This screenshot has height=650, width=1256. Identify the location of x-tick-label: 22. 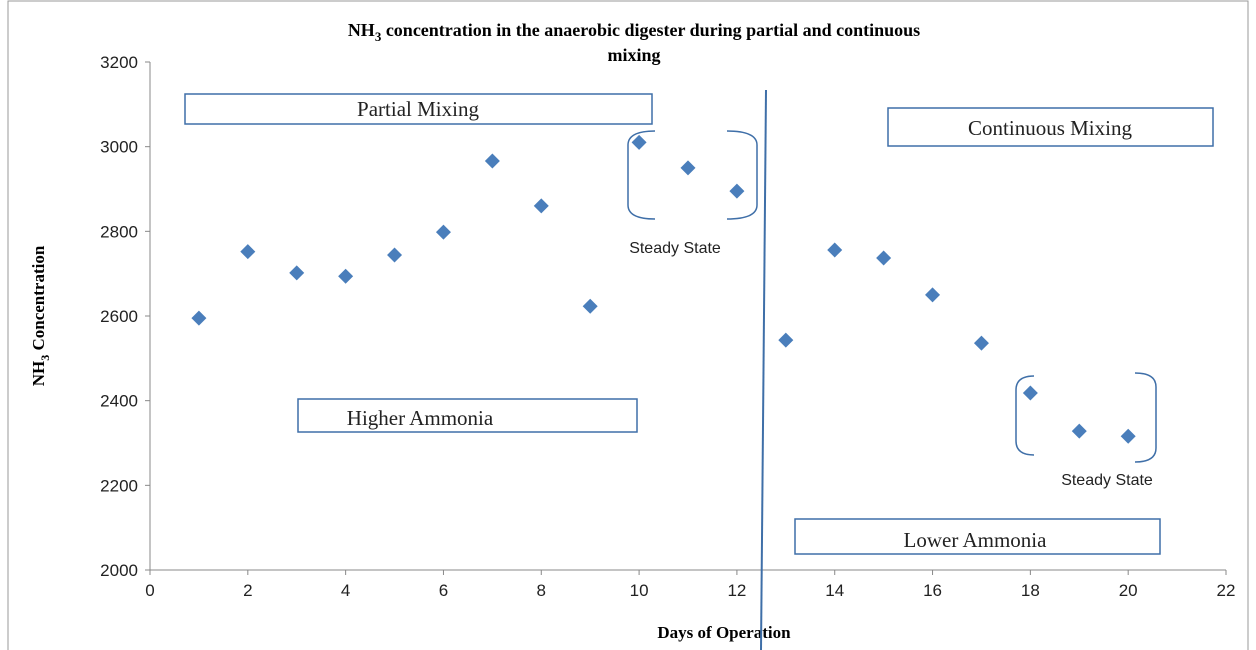
(1226, 590).